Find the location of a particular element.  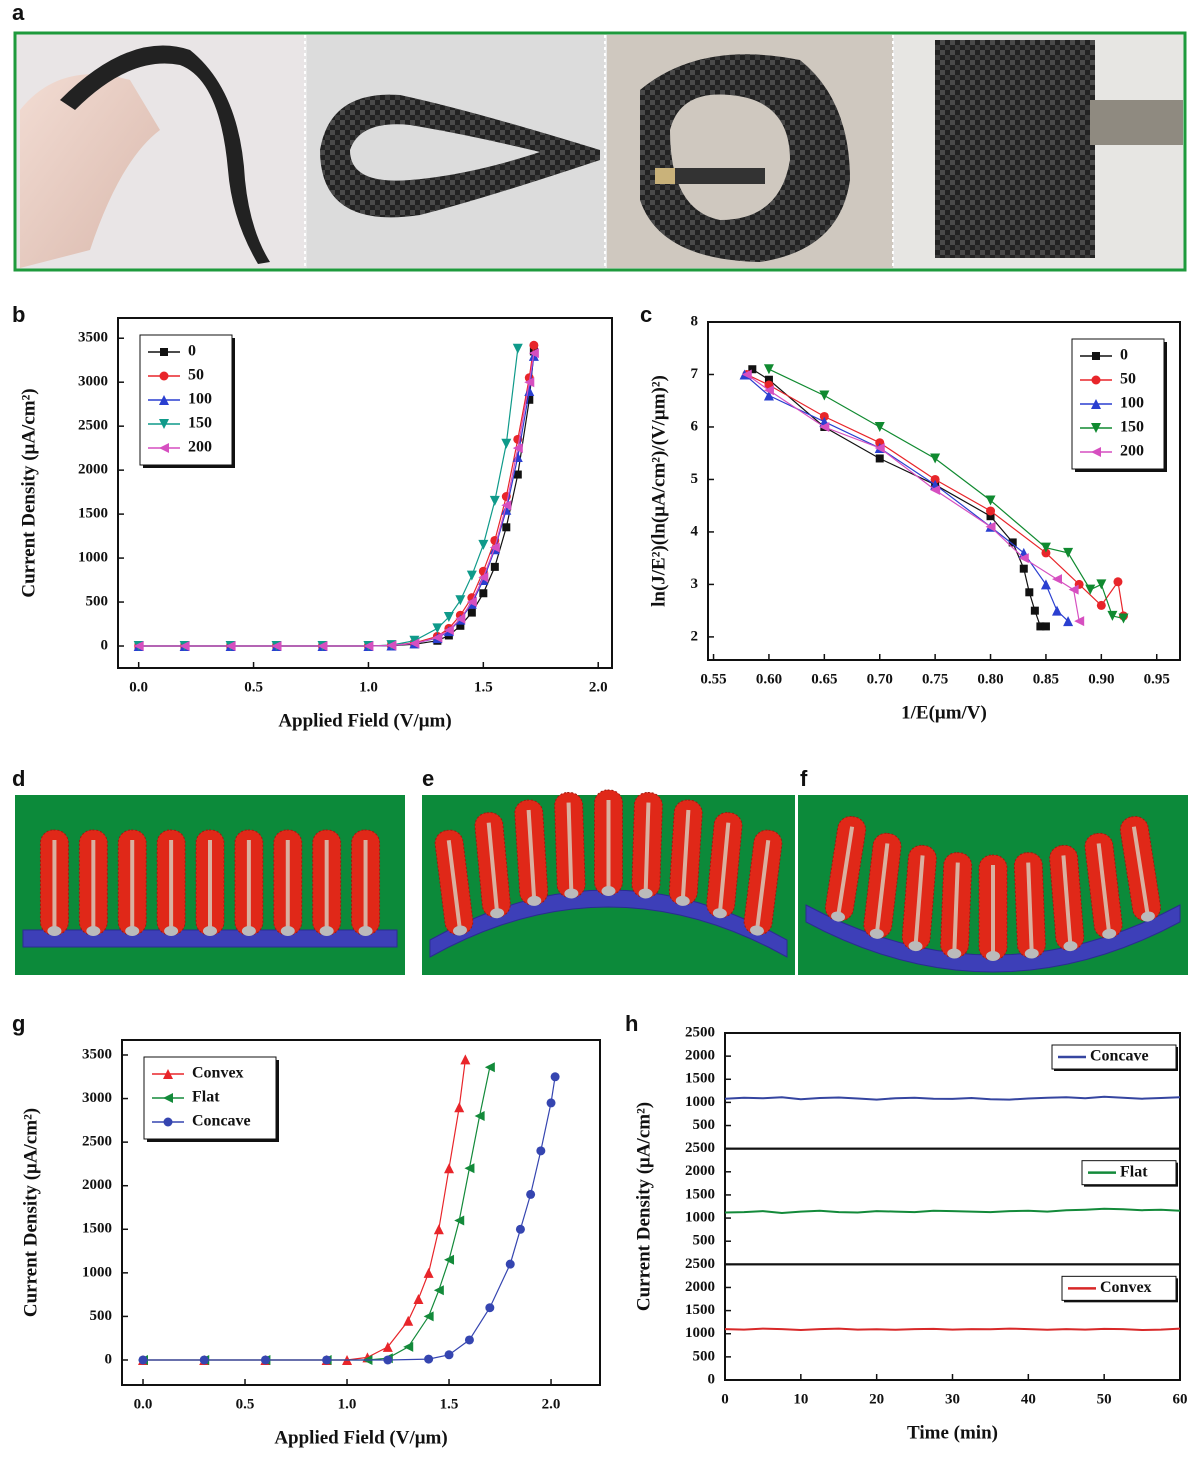

y-axis-label: Current Density (μA/cm²) is located at coordinates (643, 1206).